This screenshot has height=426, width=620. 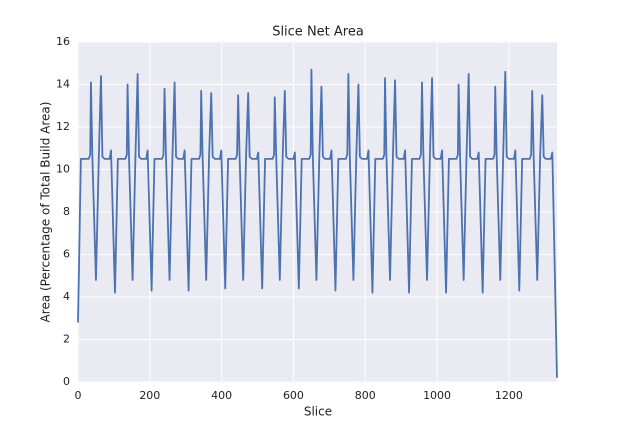 What do you see at coordinates (78, 395) in the screenshot?
I see `x-tick-label: 0` at bounding box center [78, 395].